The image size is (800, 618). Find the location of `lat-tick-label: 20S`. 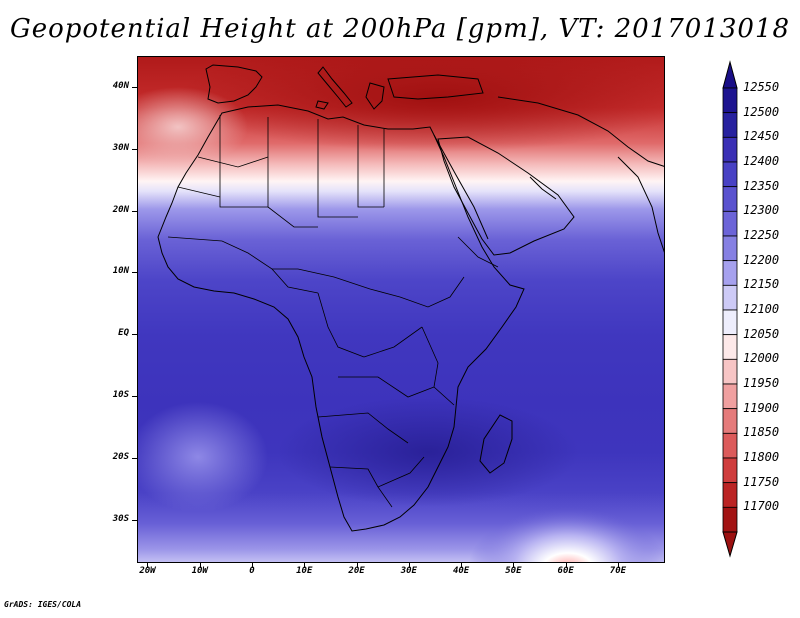

lat-tick-label: 20S is located at coordinates (120, 456).